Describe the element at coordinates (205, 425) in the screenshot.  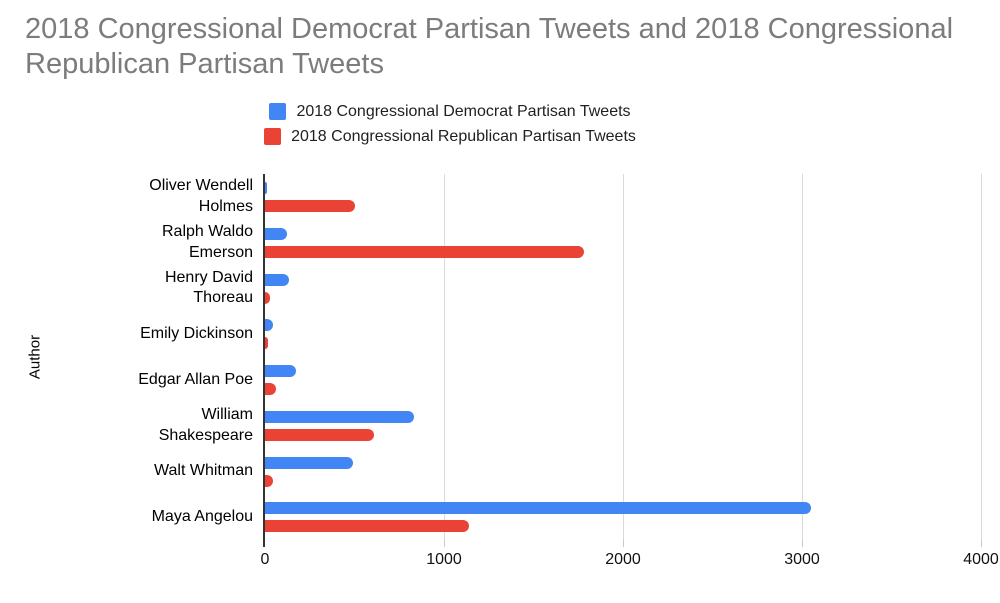
I see `category-label: William Shakespeare` at that location.